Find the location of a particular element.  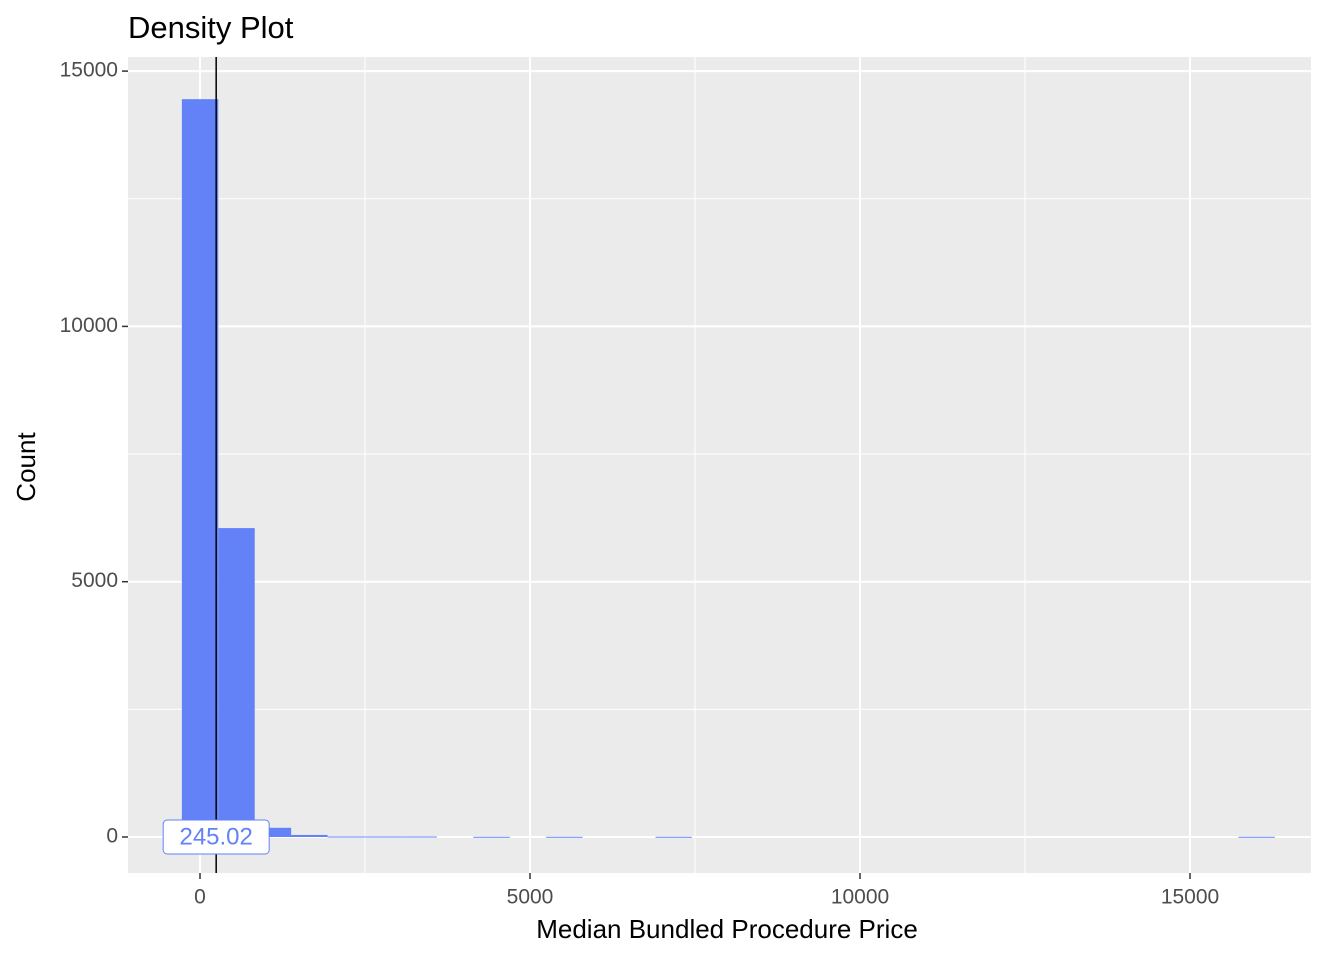

x-tick-label: 5000 is located at coordinates (530, 897).